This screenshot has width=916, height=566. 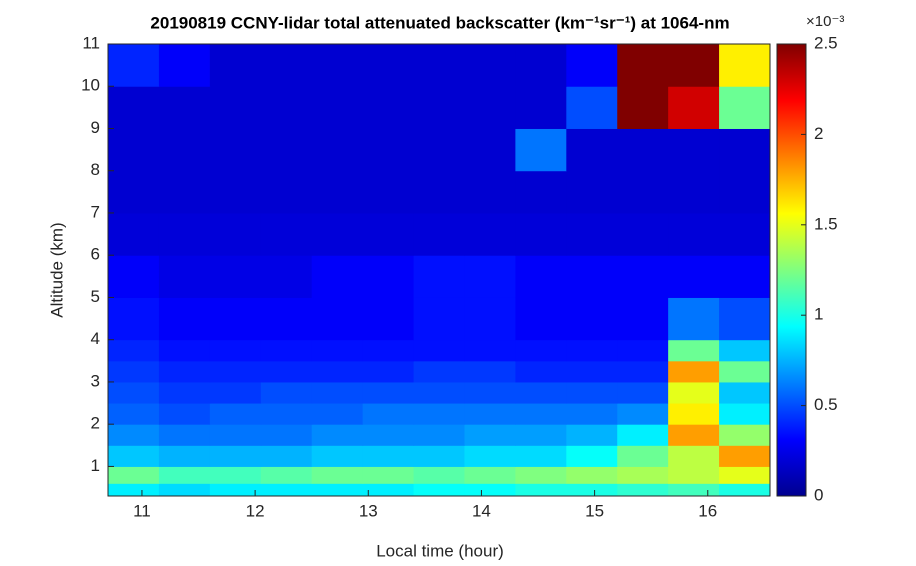 What do you see at coordinates (95, 169) in the screenshot?
I see `y-tick-label: 8` at bounding box center [95, 169].